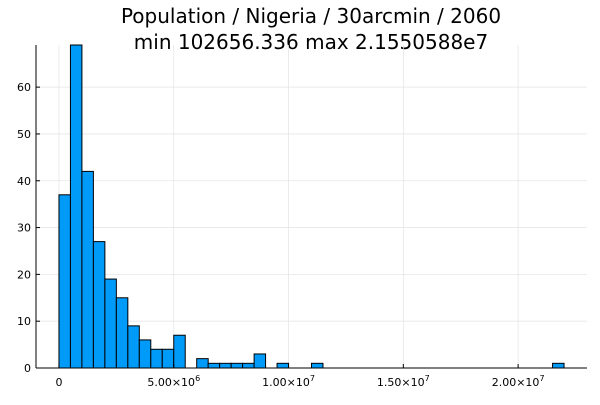 The width and height of the screenshot is (600, 405). Describe the element at coordinates (311, 42) in the screenshot. I see `chart-subtitle: min 102656.336 max 2.1550588e7` at that location.